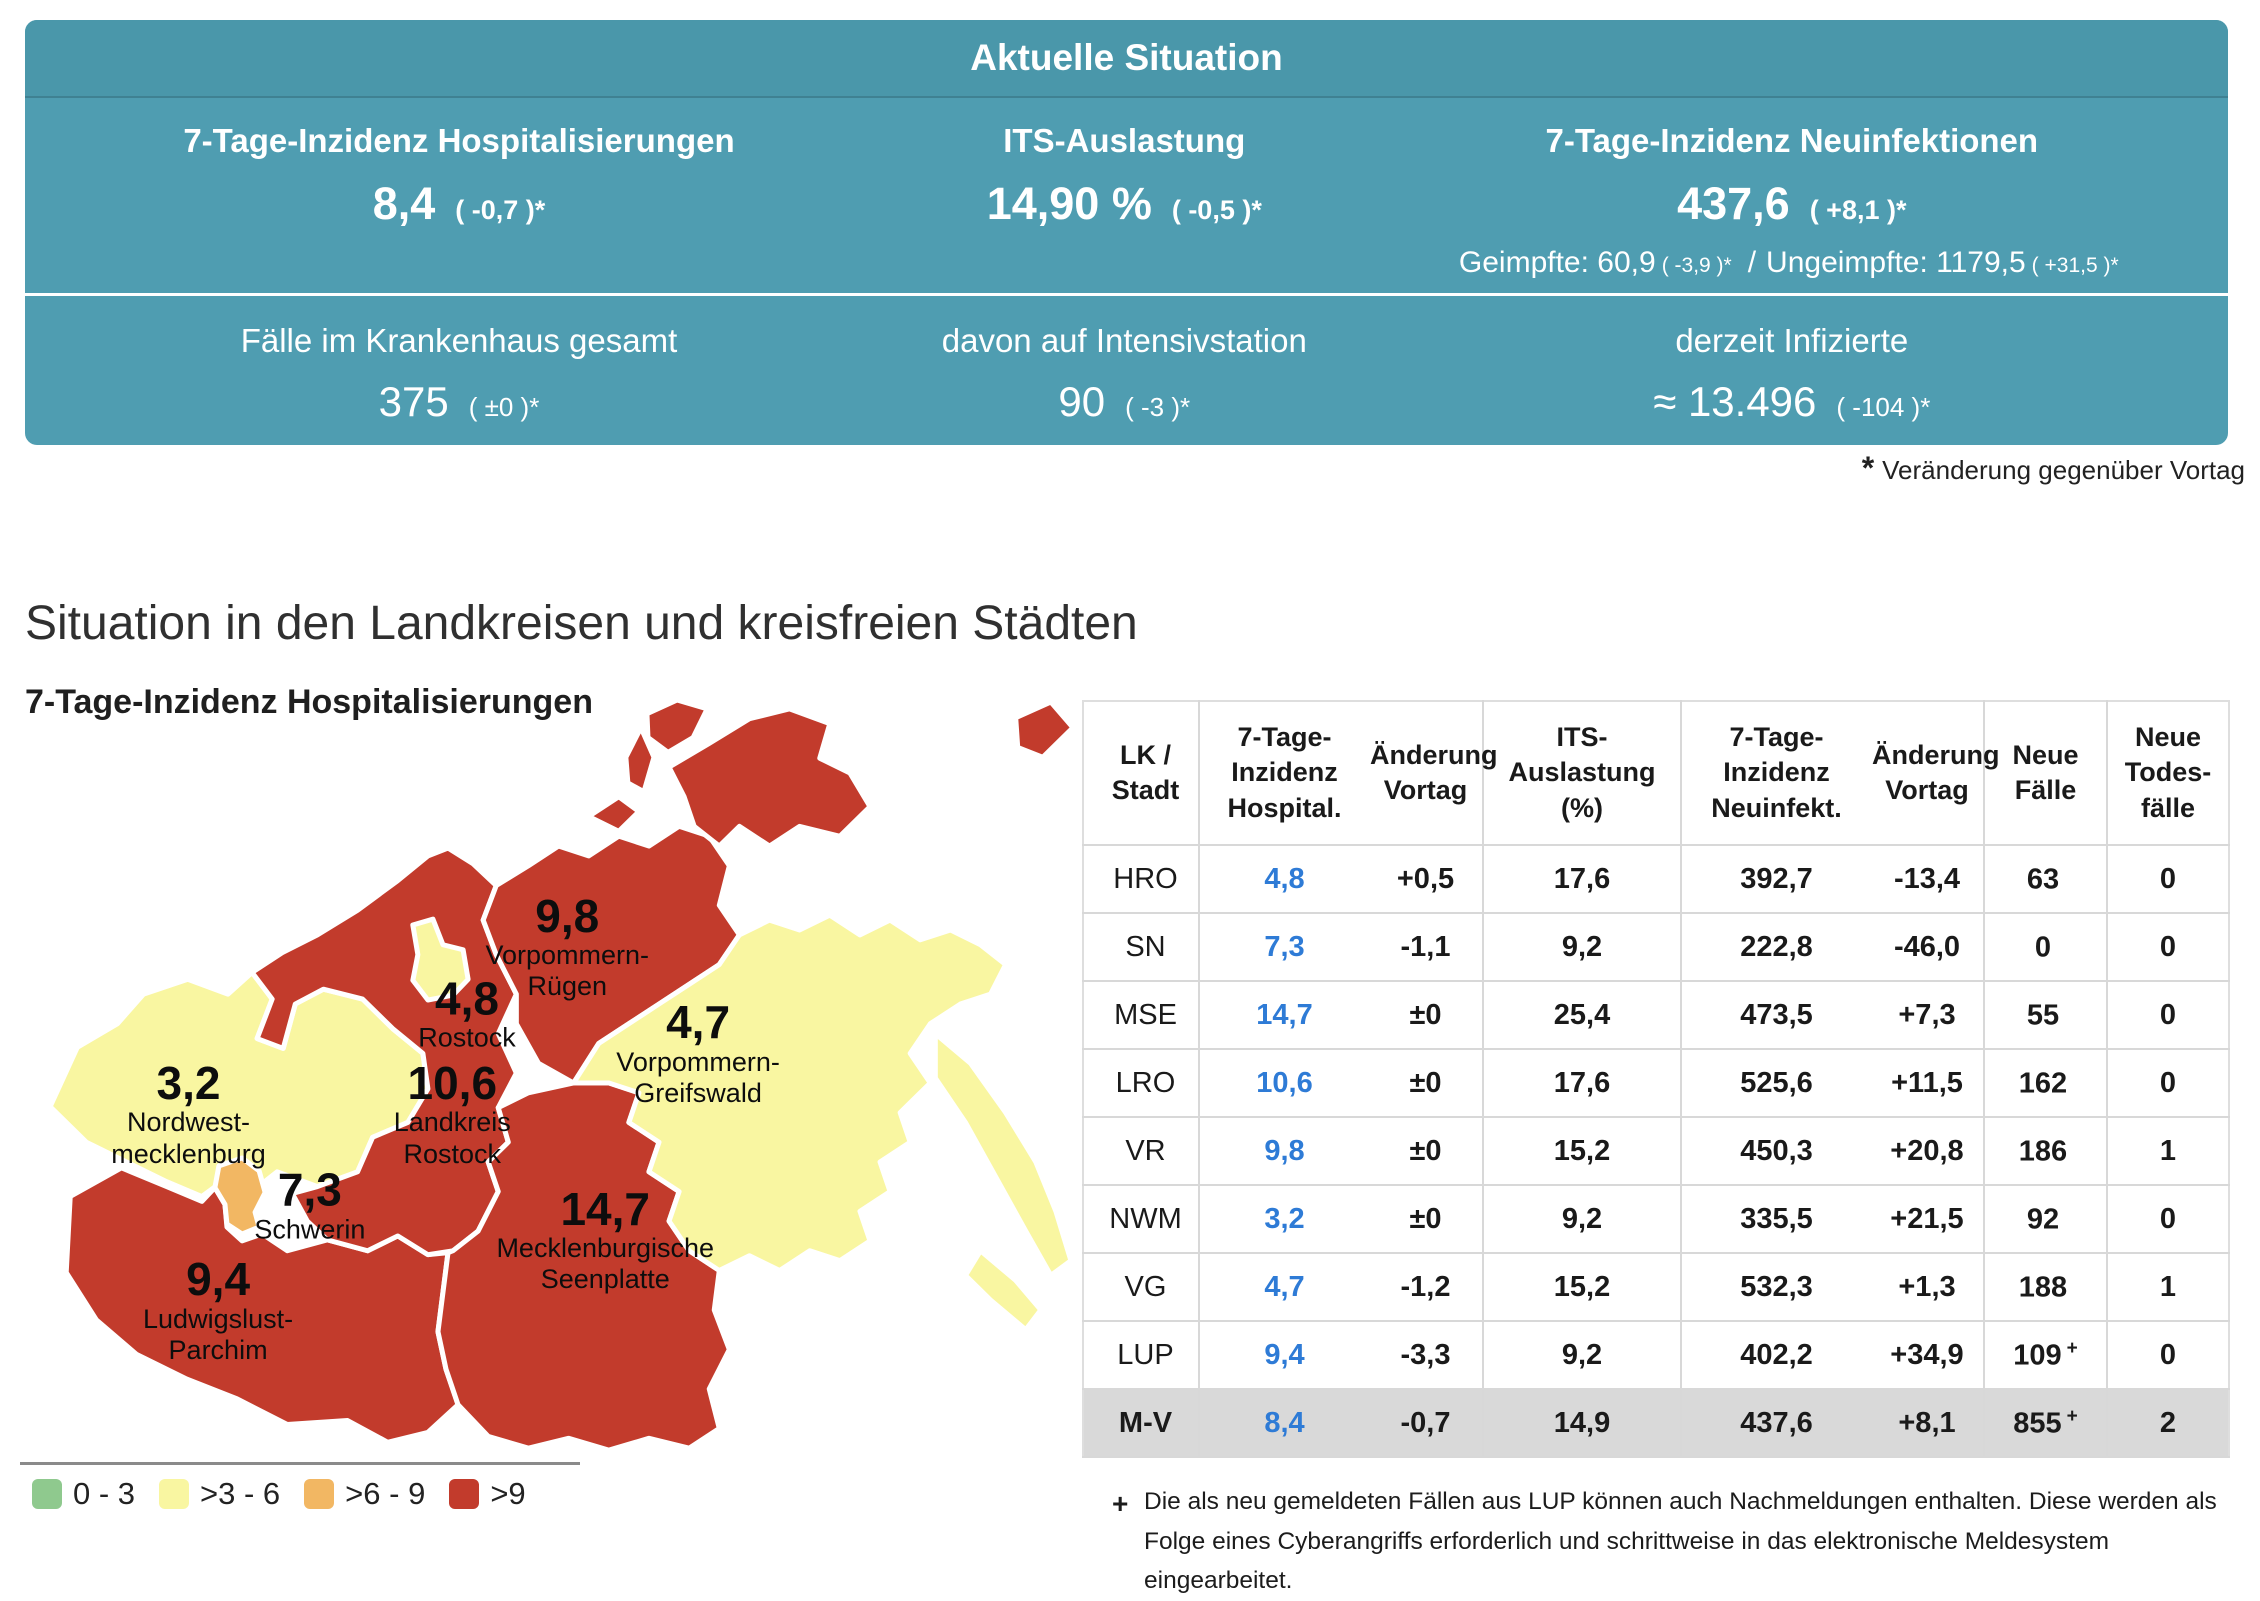 Image resolution: width=2260 pixels, height=1601 pixels. What do you see at coordinates (1656, 1219) in the screenshot?
I see `table-row: NWM 3,2 ±0 9,2 335,5 +21,5 92 0` at bounding box center [1656, 1219].